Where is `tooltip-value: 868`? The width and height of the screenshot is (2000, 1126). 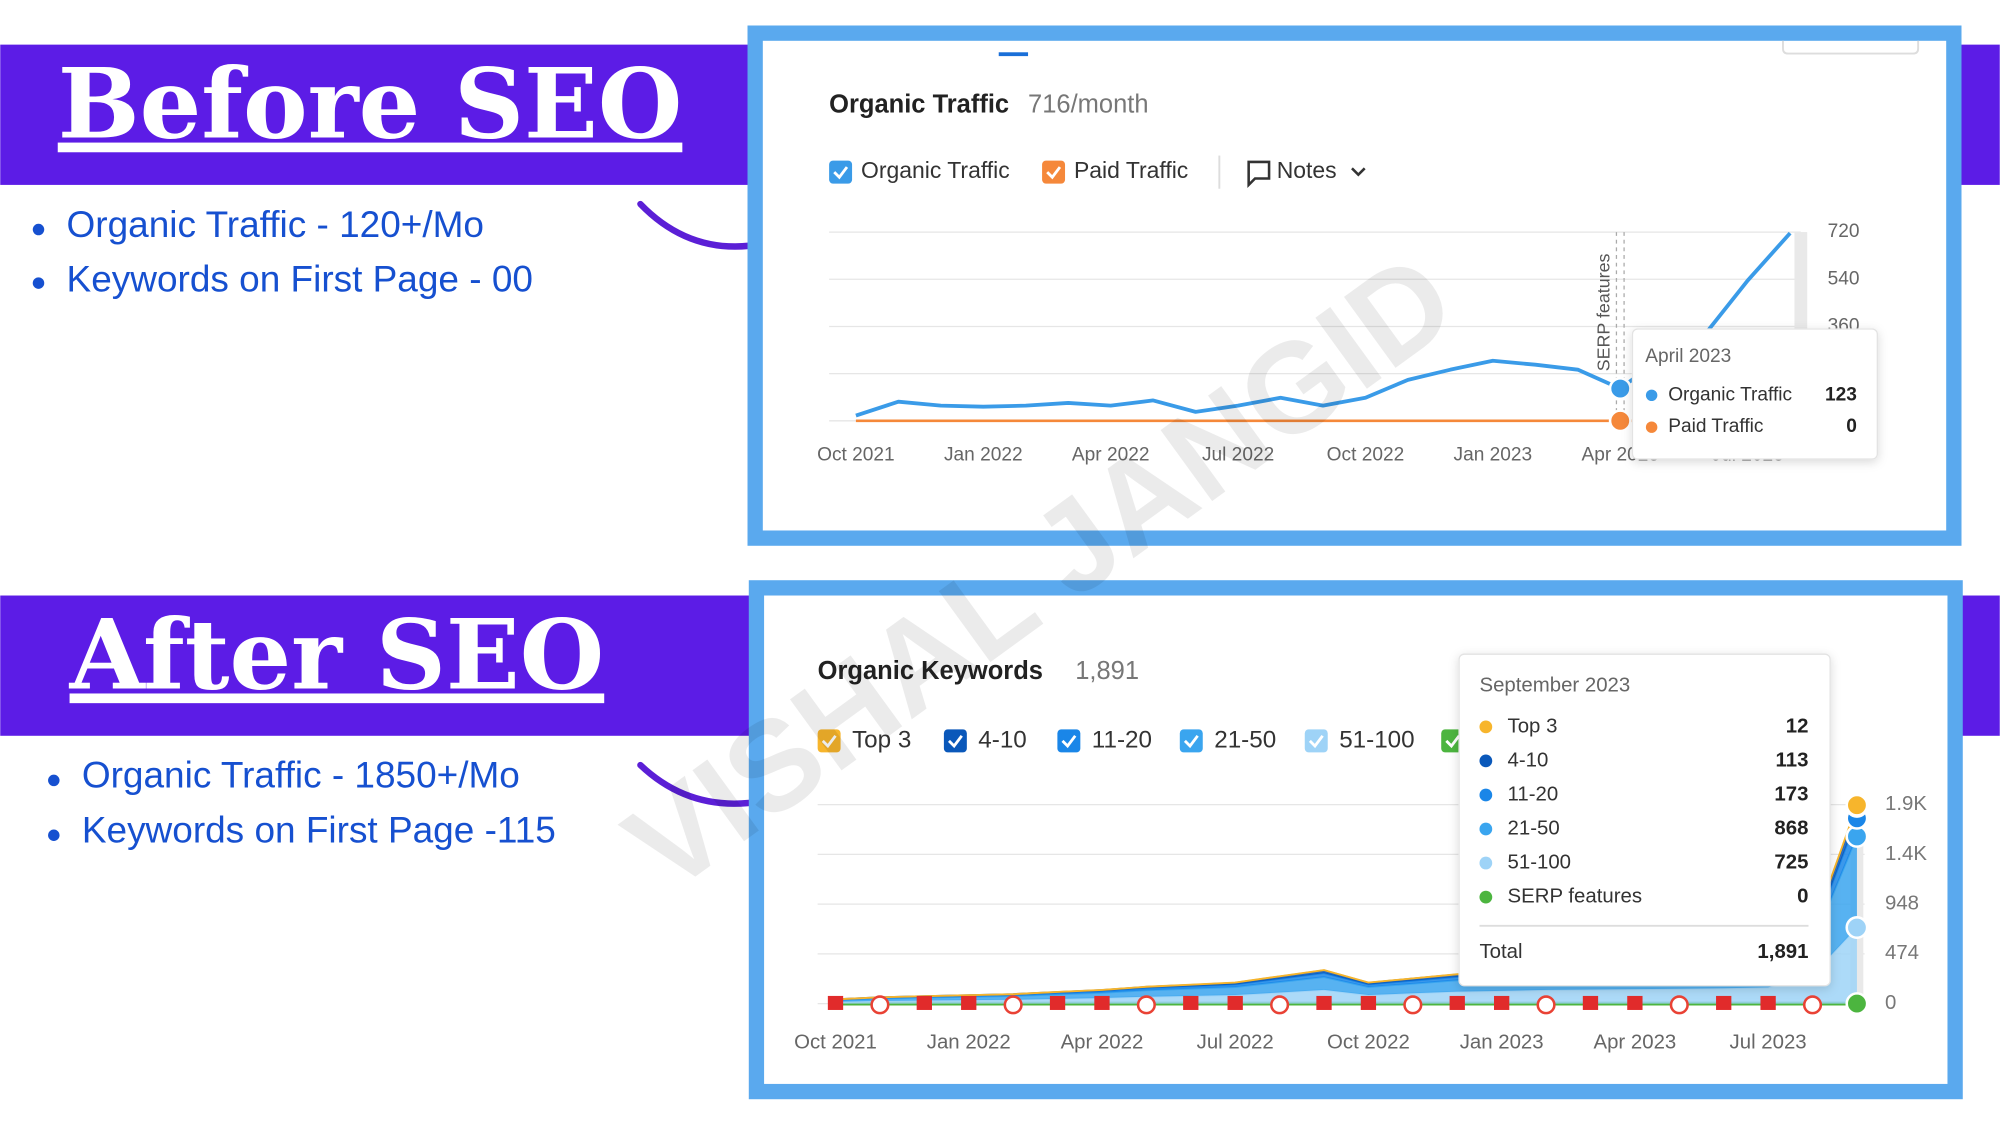
tooltip-value: 868 is located at coordinates (1791, 828).